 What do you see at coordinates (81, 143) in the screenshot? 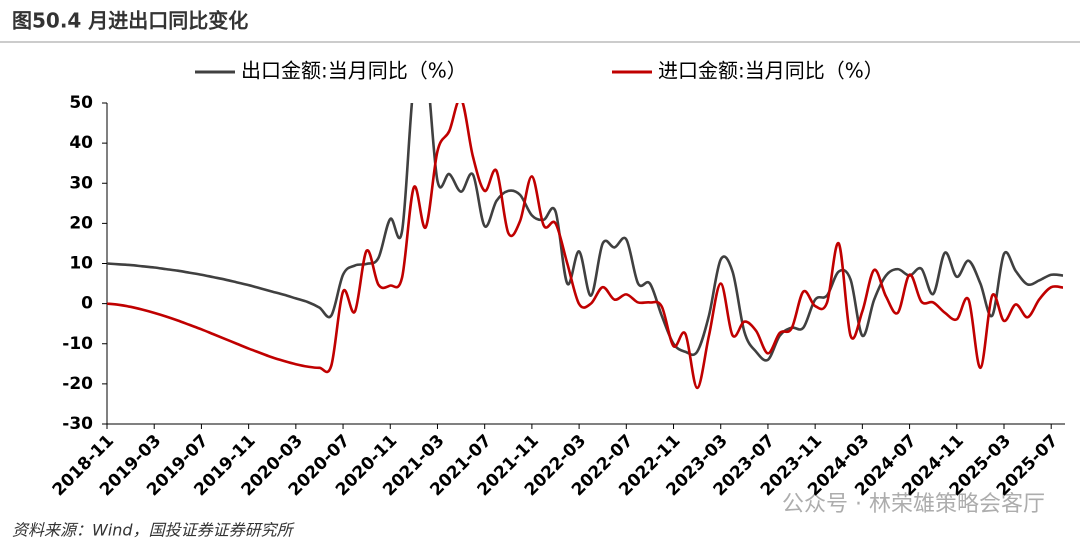
I see `y-tick-label: 40` at bounding box center [81, 143].